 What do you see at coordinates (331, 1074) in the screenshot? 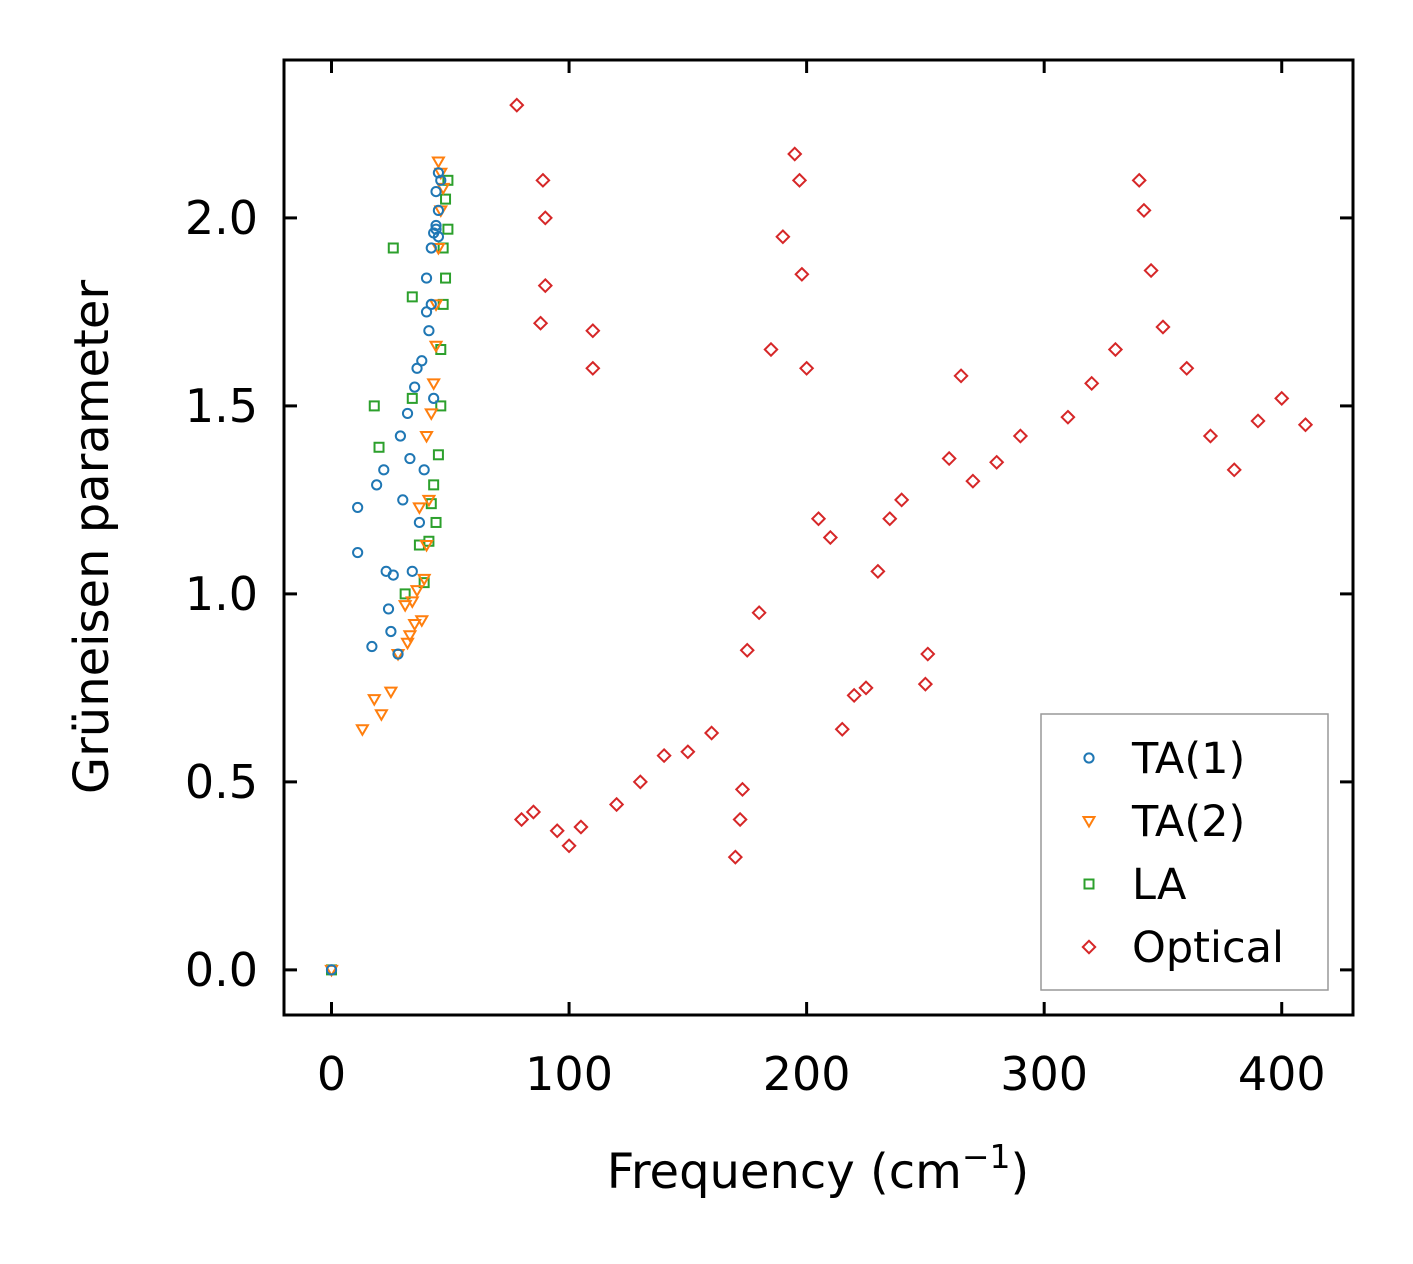
I see `x-tick-label: 0` at bounding box center [331, 1074].